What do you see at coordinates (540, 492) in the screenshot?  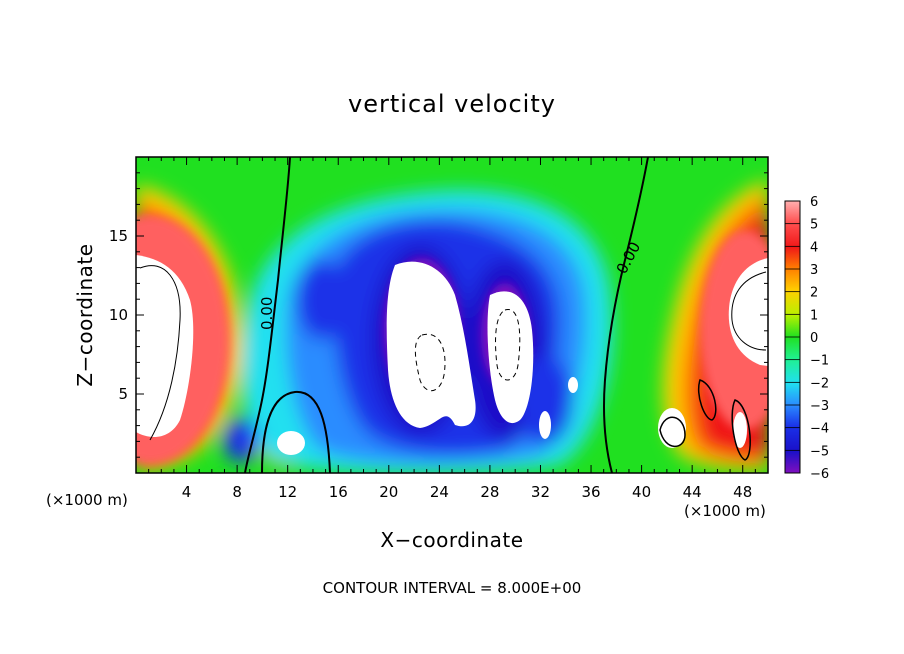 I see `x-tick-label: 32` at bounding box center [540, 492].